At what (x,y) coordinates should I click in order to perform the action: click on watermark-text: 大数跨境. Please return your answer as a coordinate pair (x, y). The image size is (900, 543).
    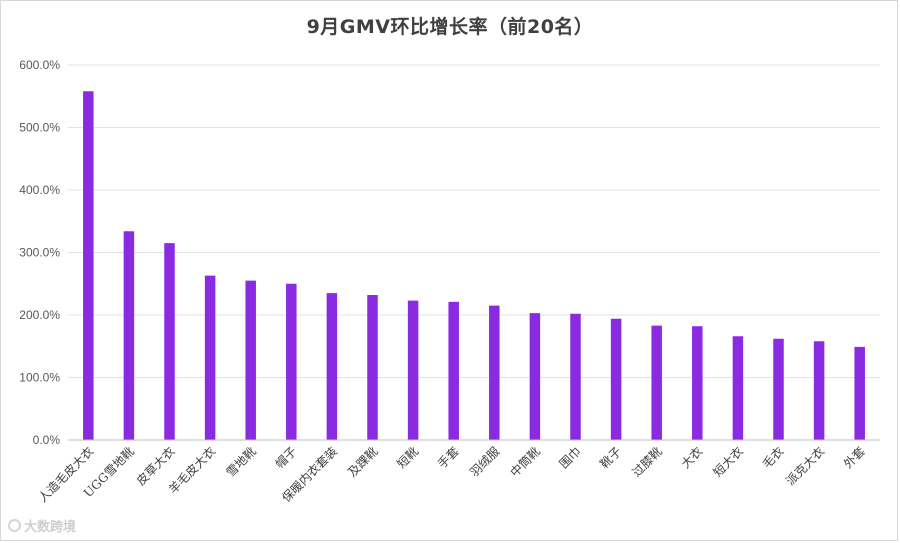
    Looking at the image, I should click on (50, 527).